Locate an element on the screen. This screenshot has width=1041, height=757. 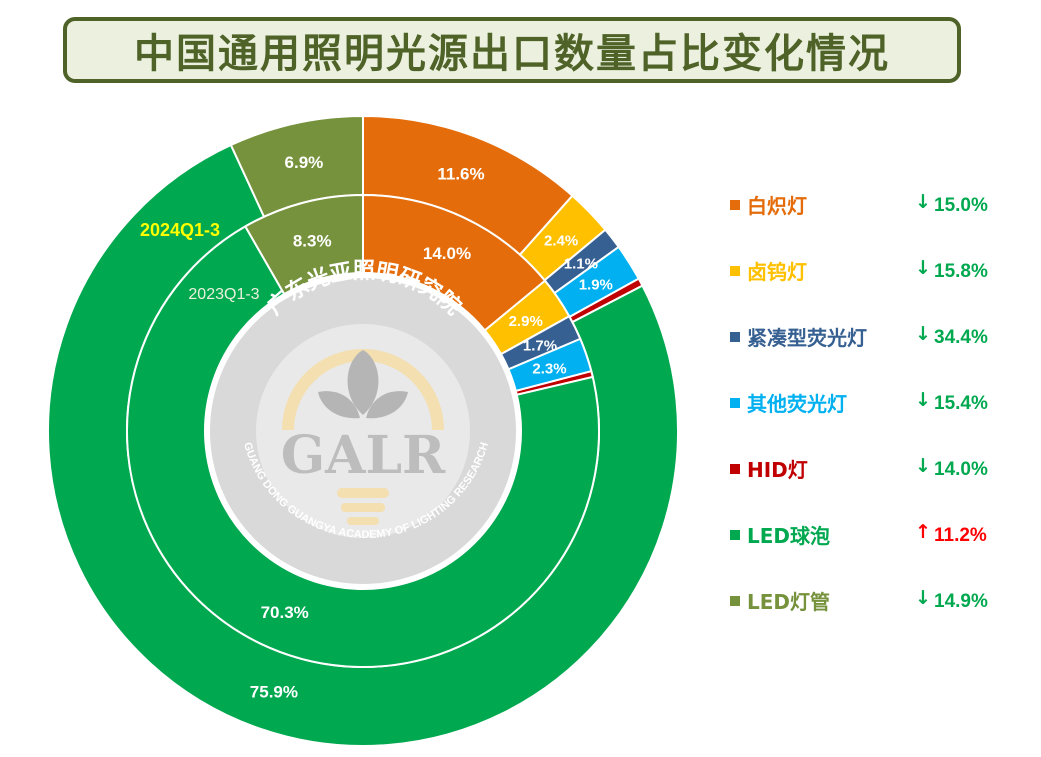
legend-label: 紧凑型荧光灯 is located at coordinates (807, 338).